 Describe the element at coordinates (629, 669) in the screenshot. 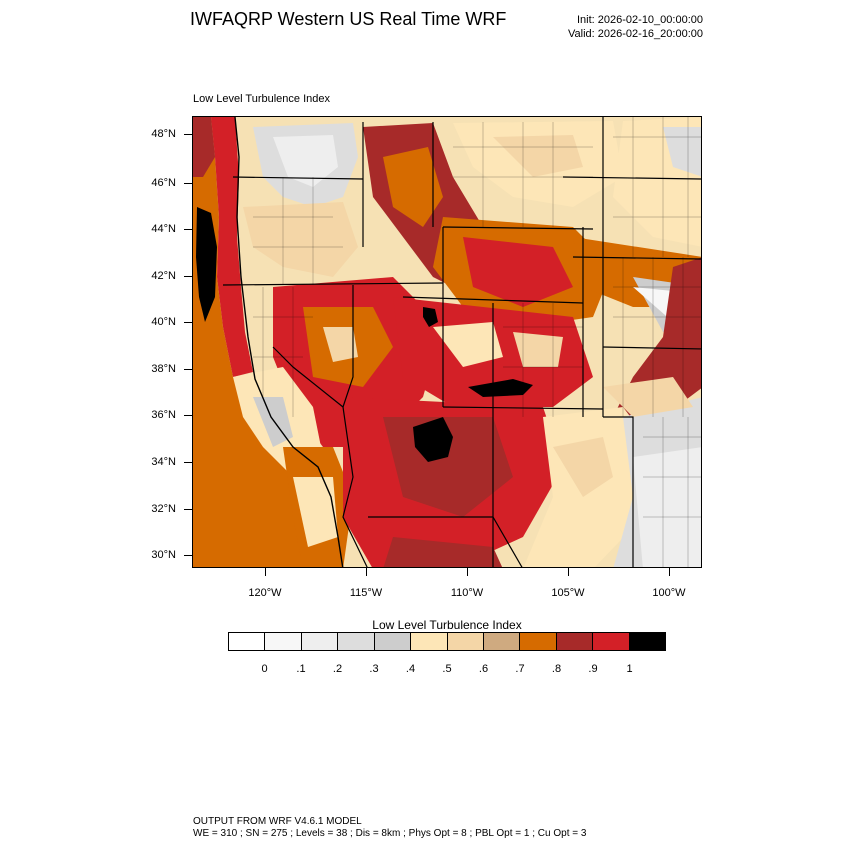

I see `colorbar-label: 1` at that location.